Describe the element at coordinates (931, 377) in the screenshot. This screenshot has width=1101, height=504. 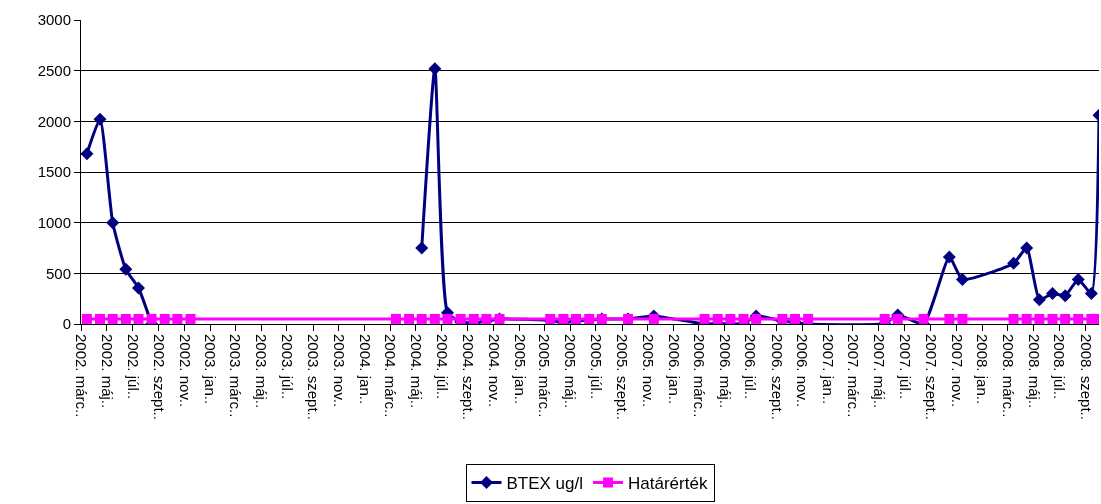
I see `x-tick-label: 2007. szept..` at that location.